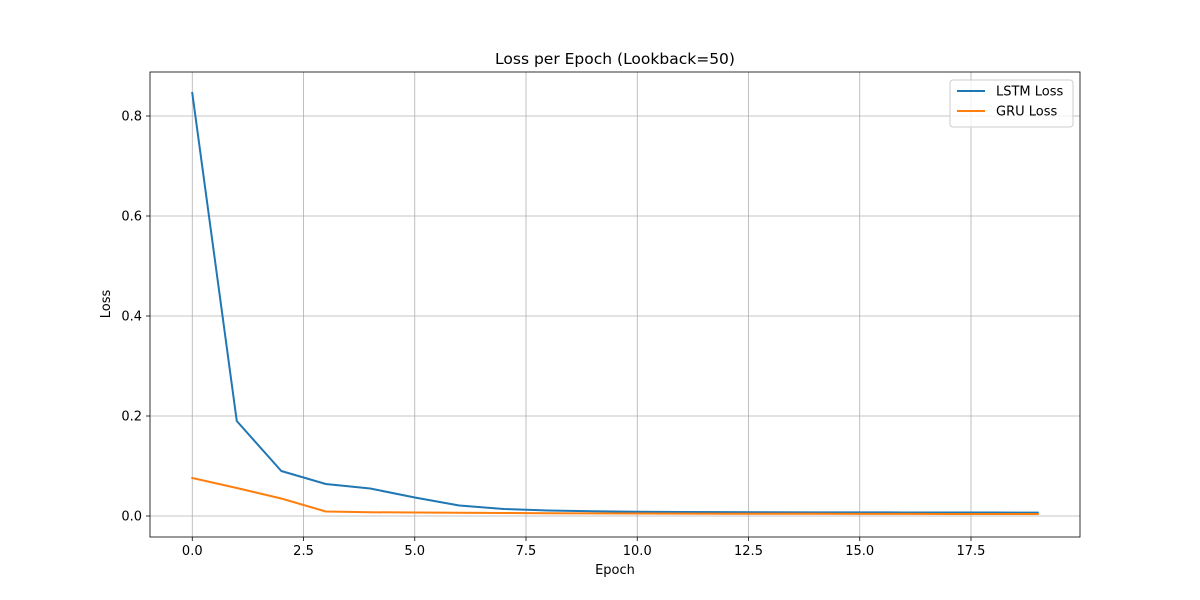  Describe the element at coordinates (637, 551) in the screenshot. I see `x-tick-label: 10.0` at that location.